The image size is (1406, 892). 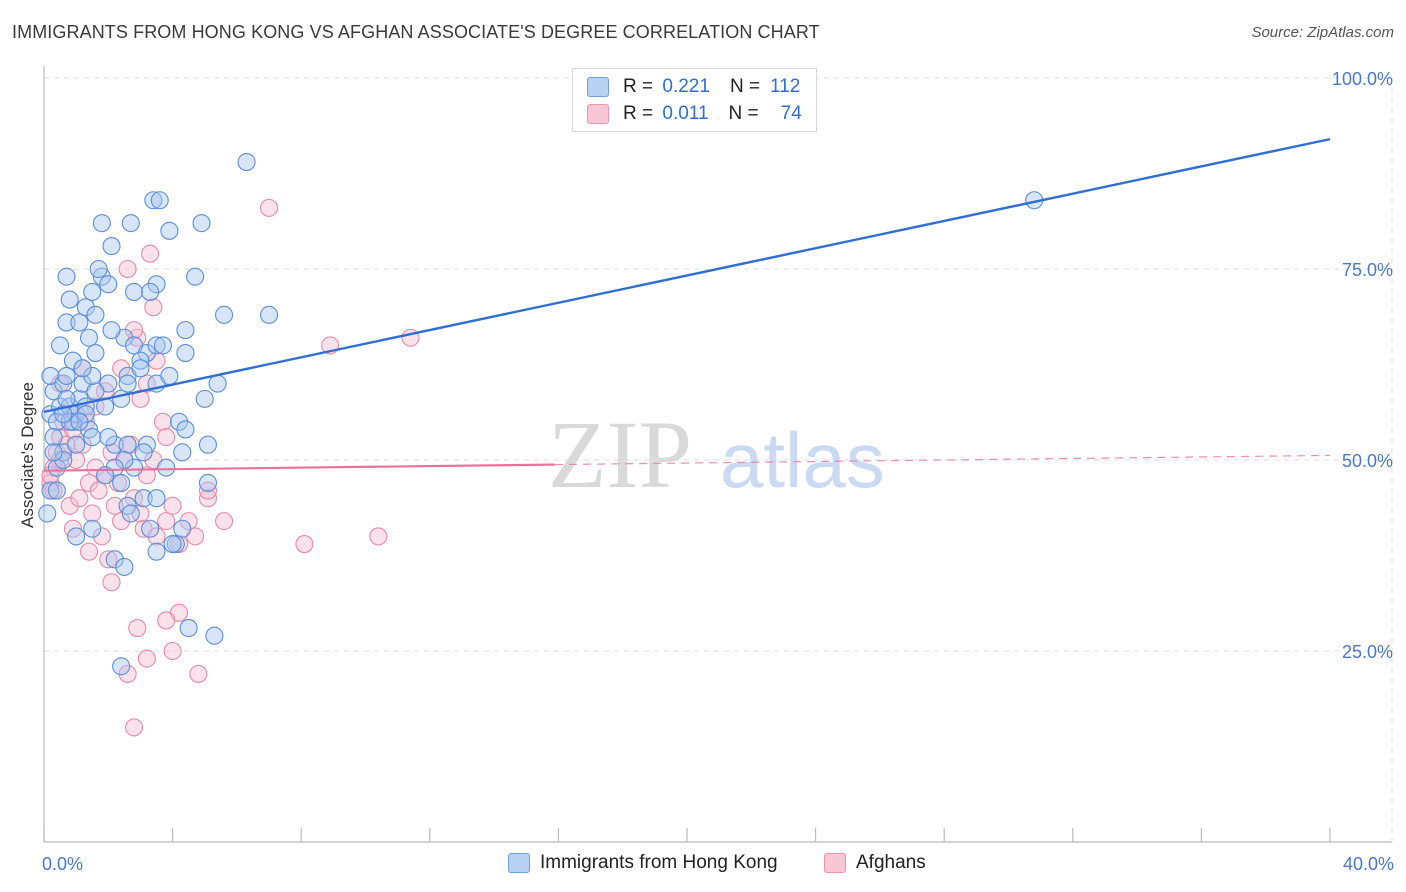 What do you see at coordinates (1367, 270) in the screenshot?
I see `y-tick-label: 75.0%` at bounding box center [1367, 270].